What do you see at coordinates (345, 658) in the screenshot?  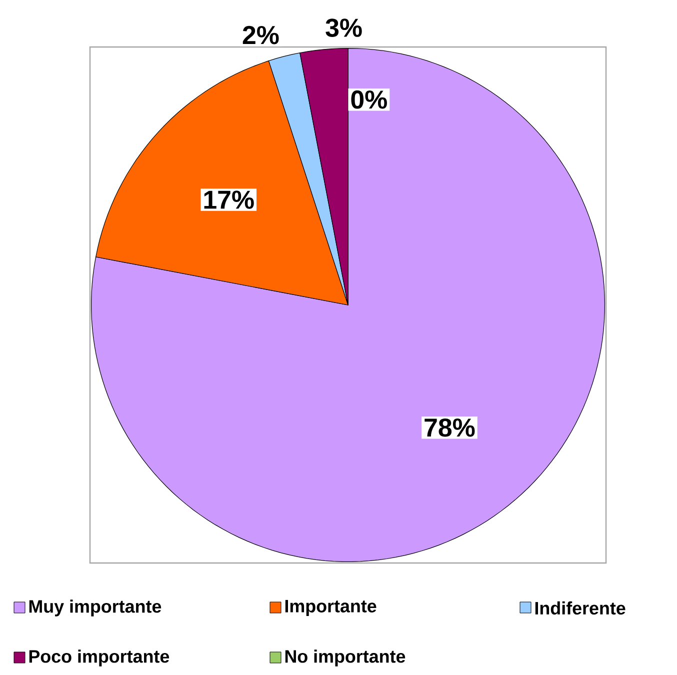 I see `legend-label: No importante` at bounding box center [345, 658].